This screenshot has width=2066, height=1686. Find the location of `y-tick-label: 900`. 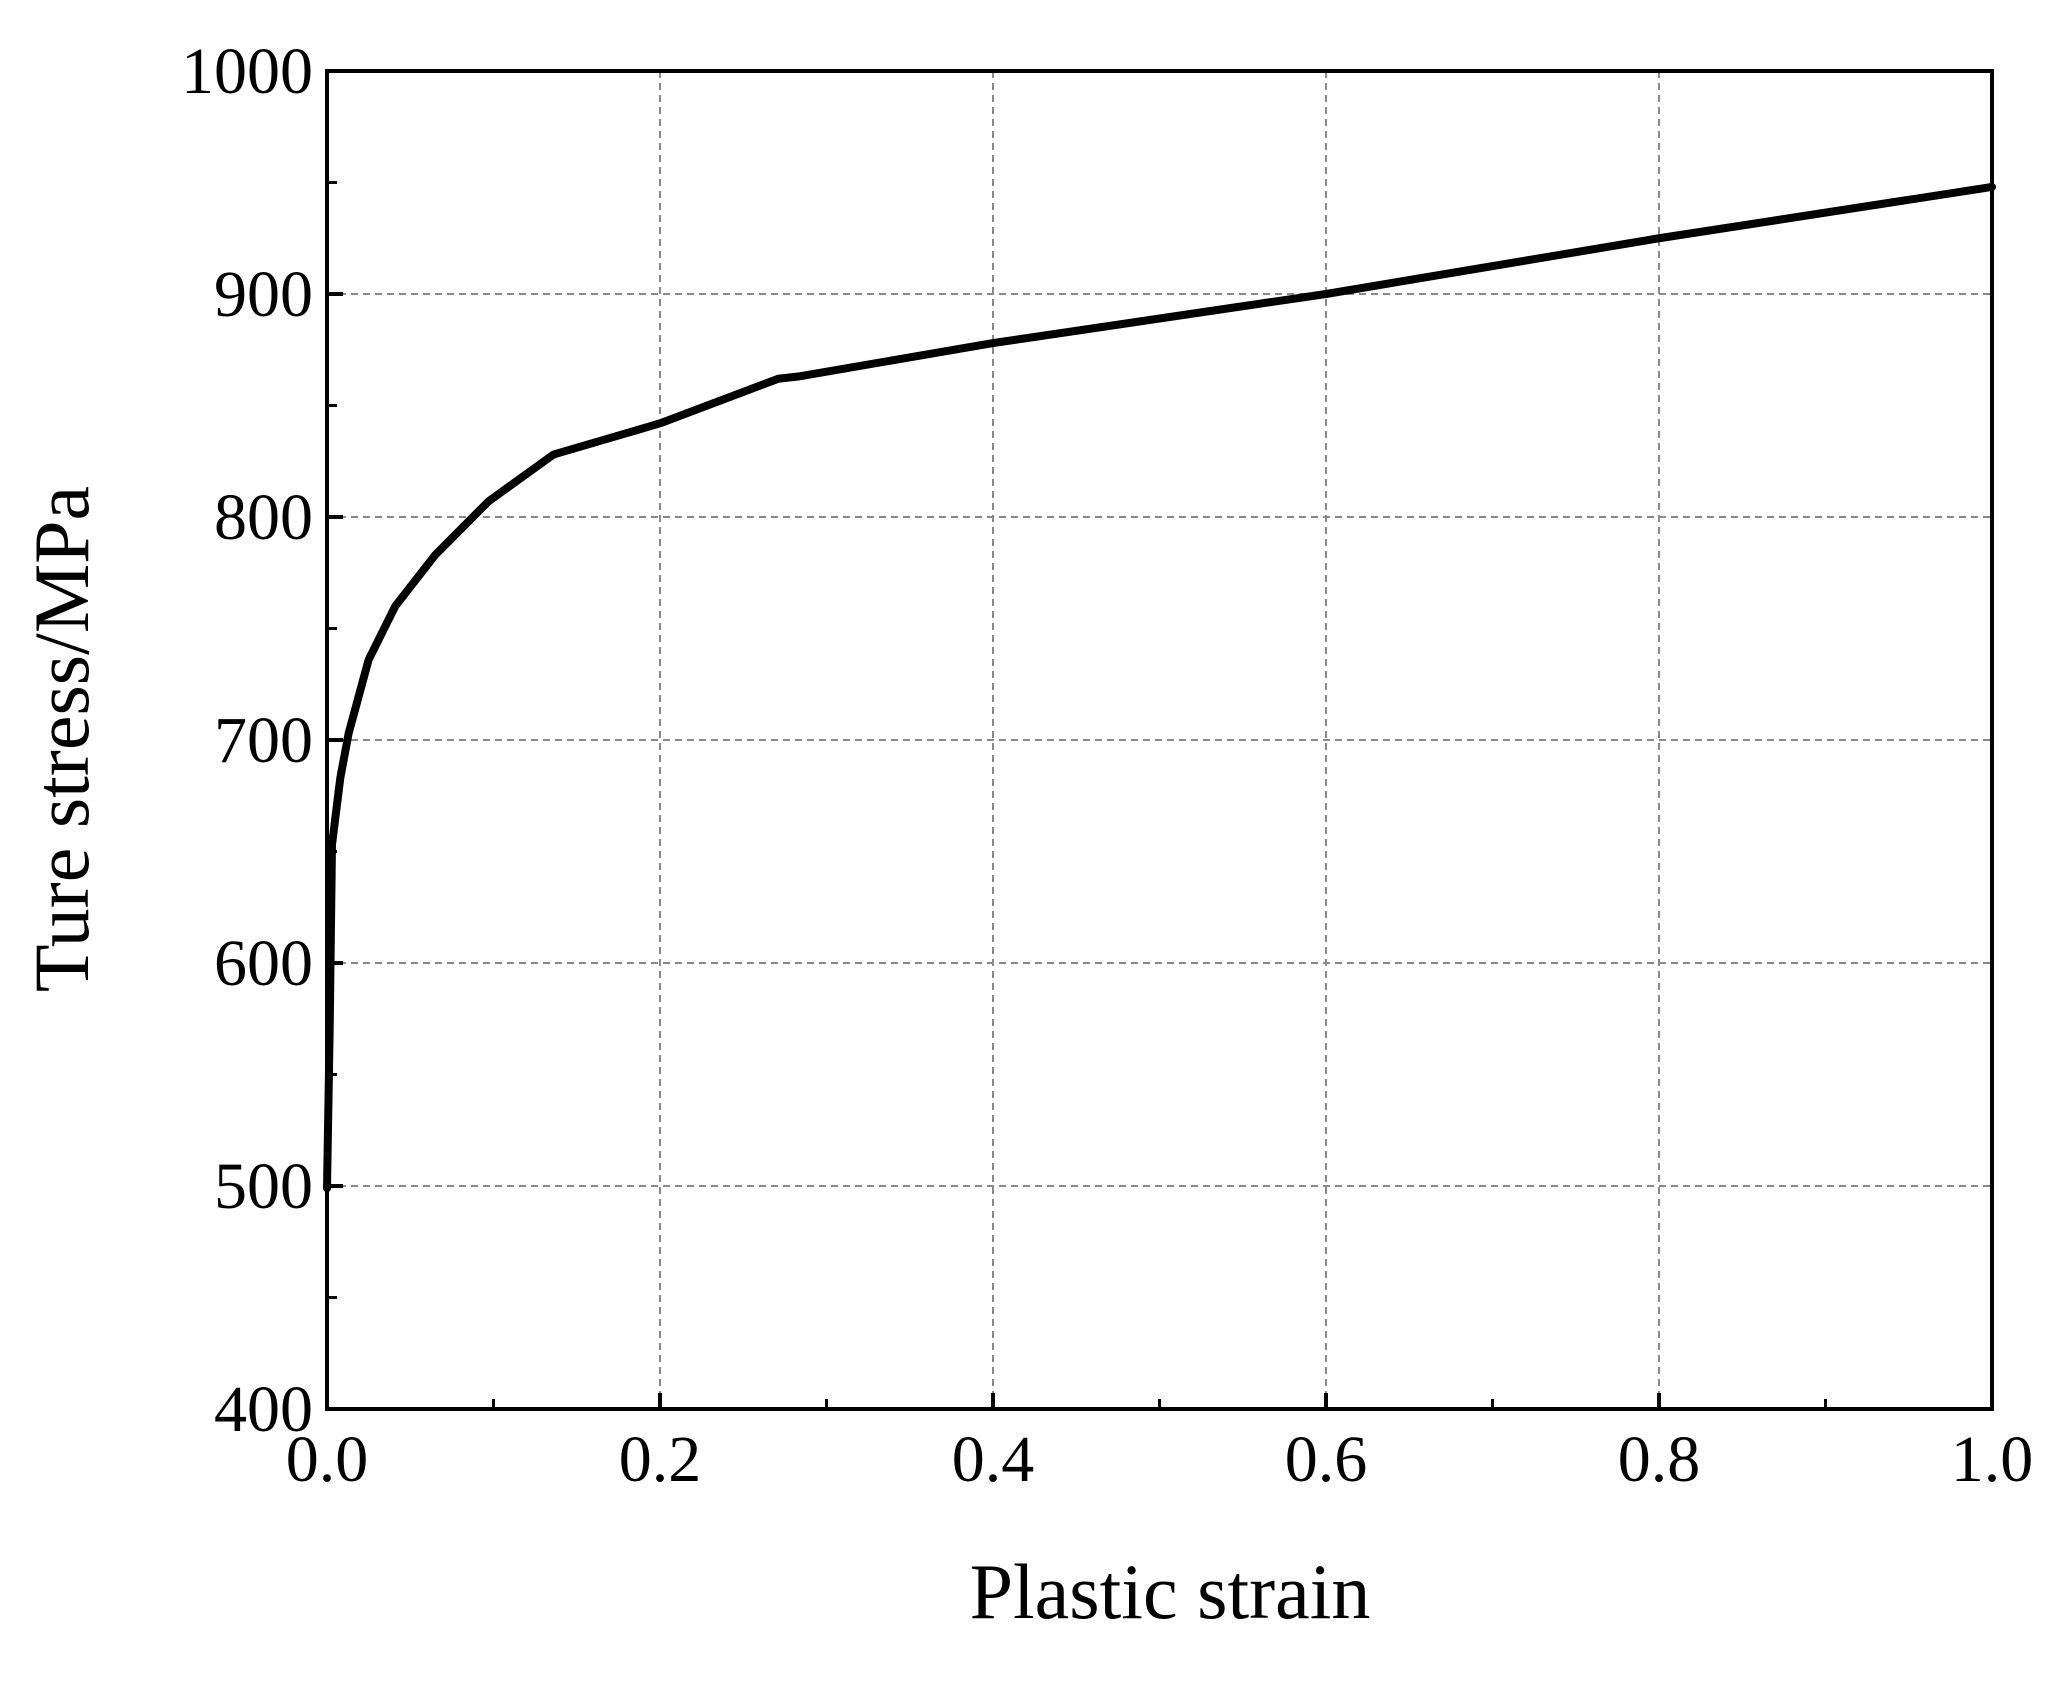

y-tick-label: 900 is located at coordinates (263, 294).